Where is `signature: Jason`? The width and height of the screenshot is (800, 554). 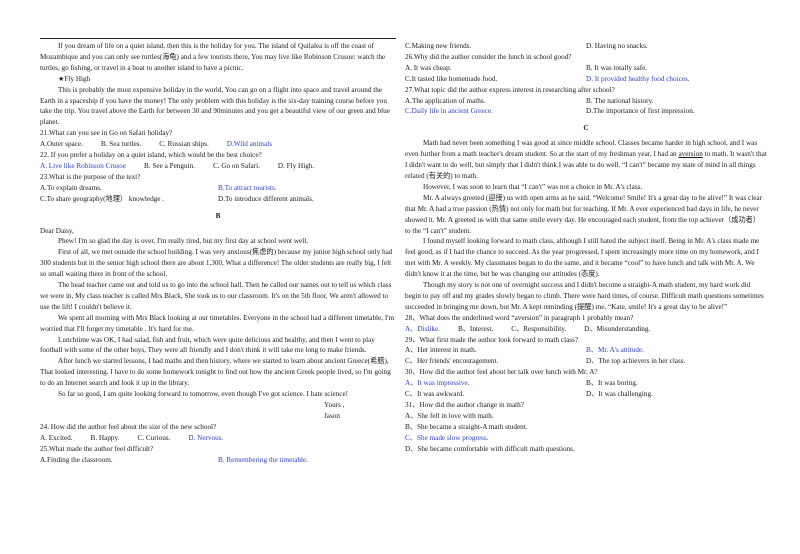 signature: Jason is located at coordinates (332, 415).